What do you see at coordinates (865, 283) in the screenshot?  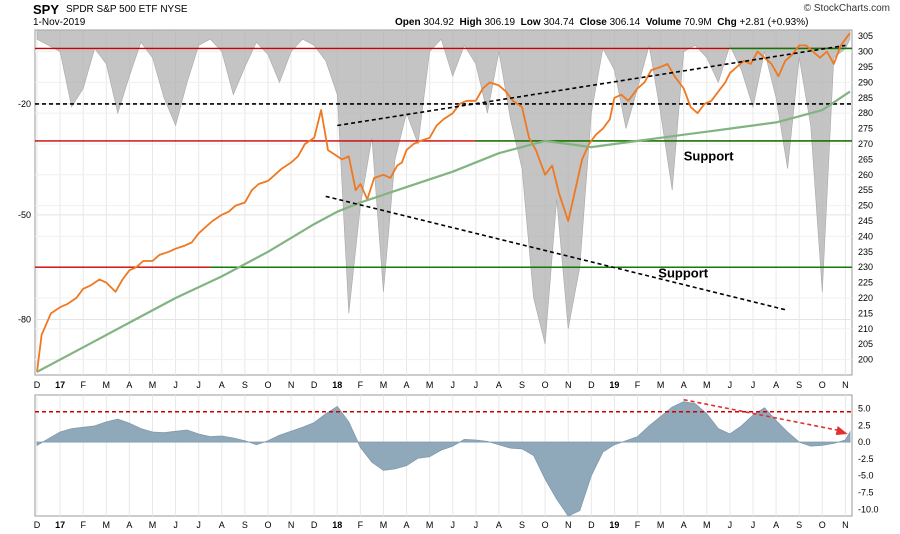 I see `price-y-tick-label: 225` at bounding box center [865, 283].